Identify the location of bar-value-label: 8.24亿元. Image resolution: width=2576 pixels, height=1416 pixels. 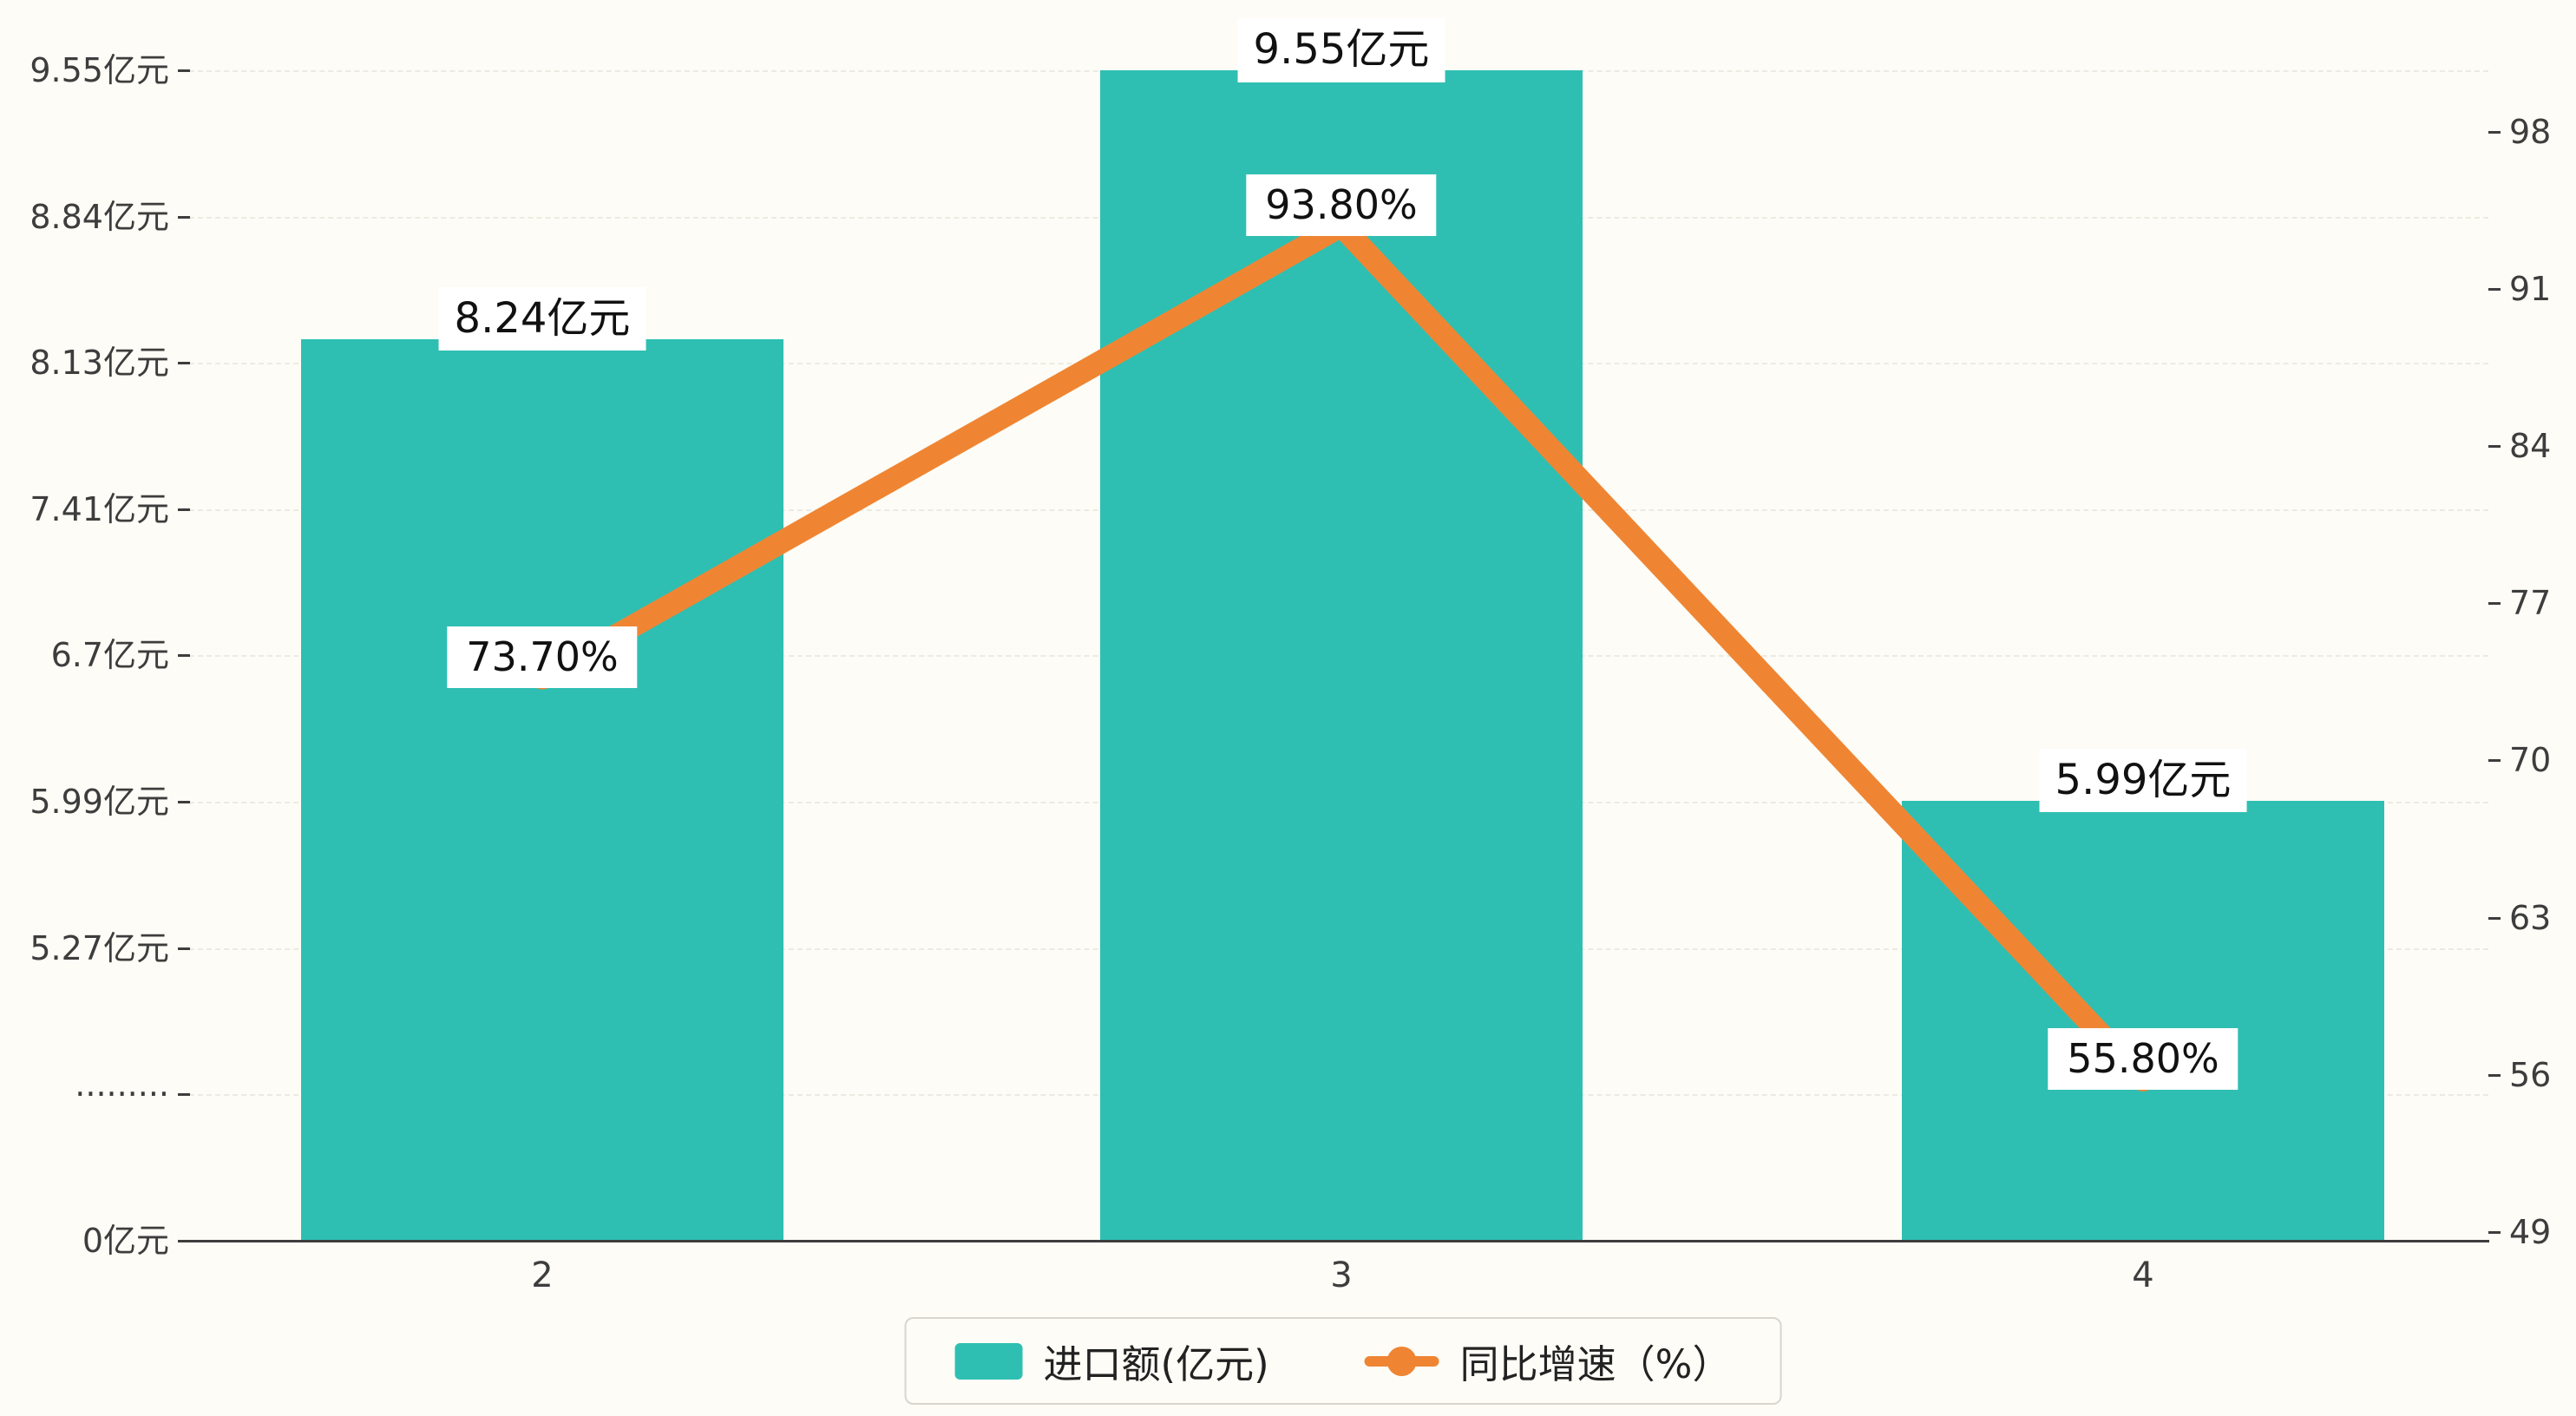
(542, 318).